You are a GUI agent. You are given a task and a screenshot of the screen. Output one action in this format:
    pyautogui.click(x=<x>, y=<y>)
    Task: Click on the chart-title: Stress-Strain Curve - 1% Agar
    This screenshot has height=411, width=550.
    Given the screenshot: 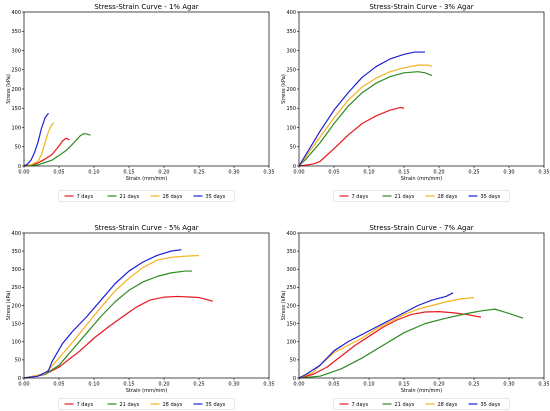 What is the action you would take?
    pyautogui.click(x=146, y=7)
    